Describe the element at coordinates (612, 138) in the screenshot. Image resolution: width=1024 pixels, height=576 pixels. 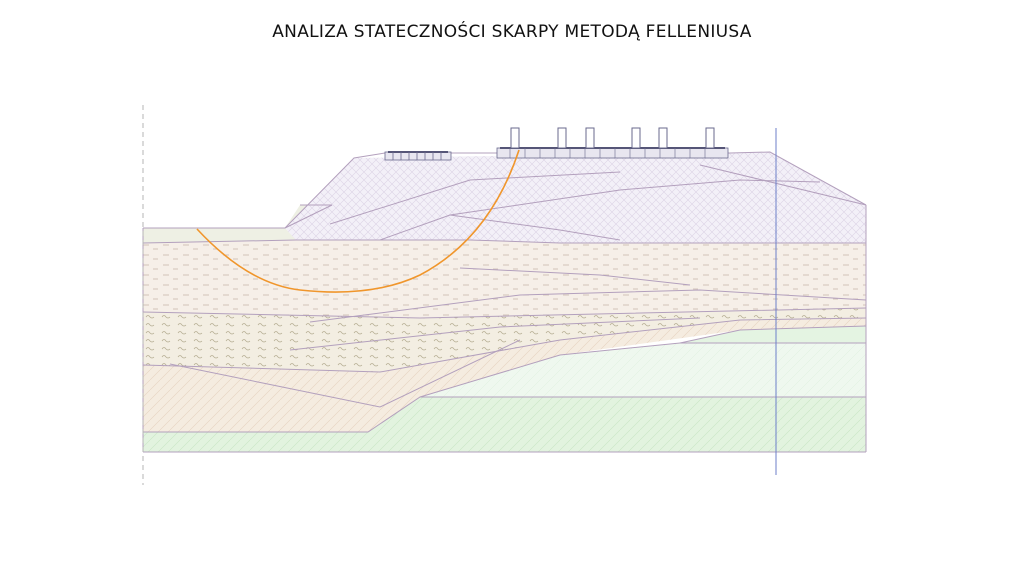
I see `load-posts` at that location.